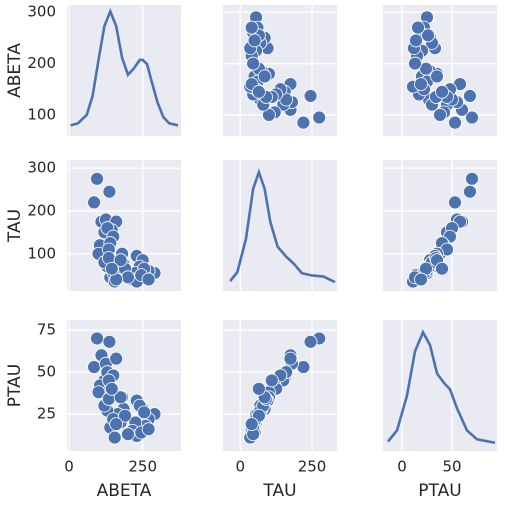 This screenshot has height=506, width=506. What do you see at coordinates (451, 467) in the screenshot?
I see `x-tick-label: 50` at bounding box center [451, 467].